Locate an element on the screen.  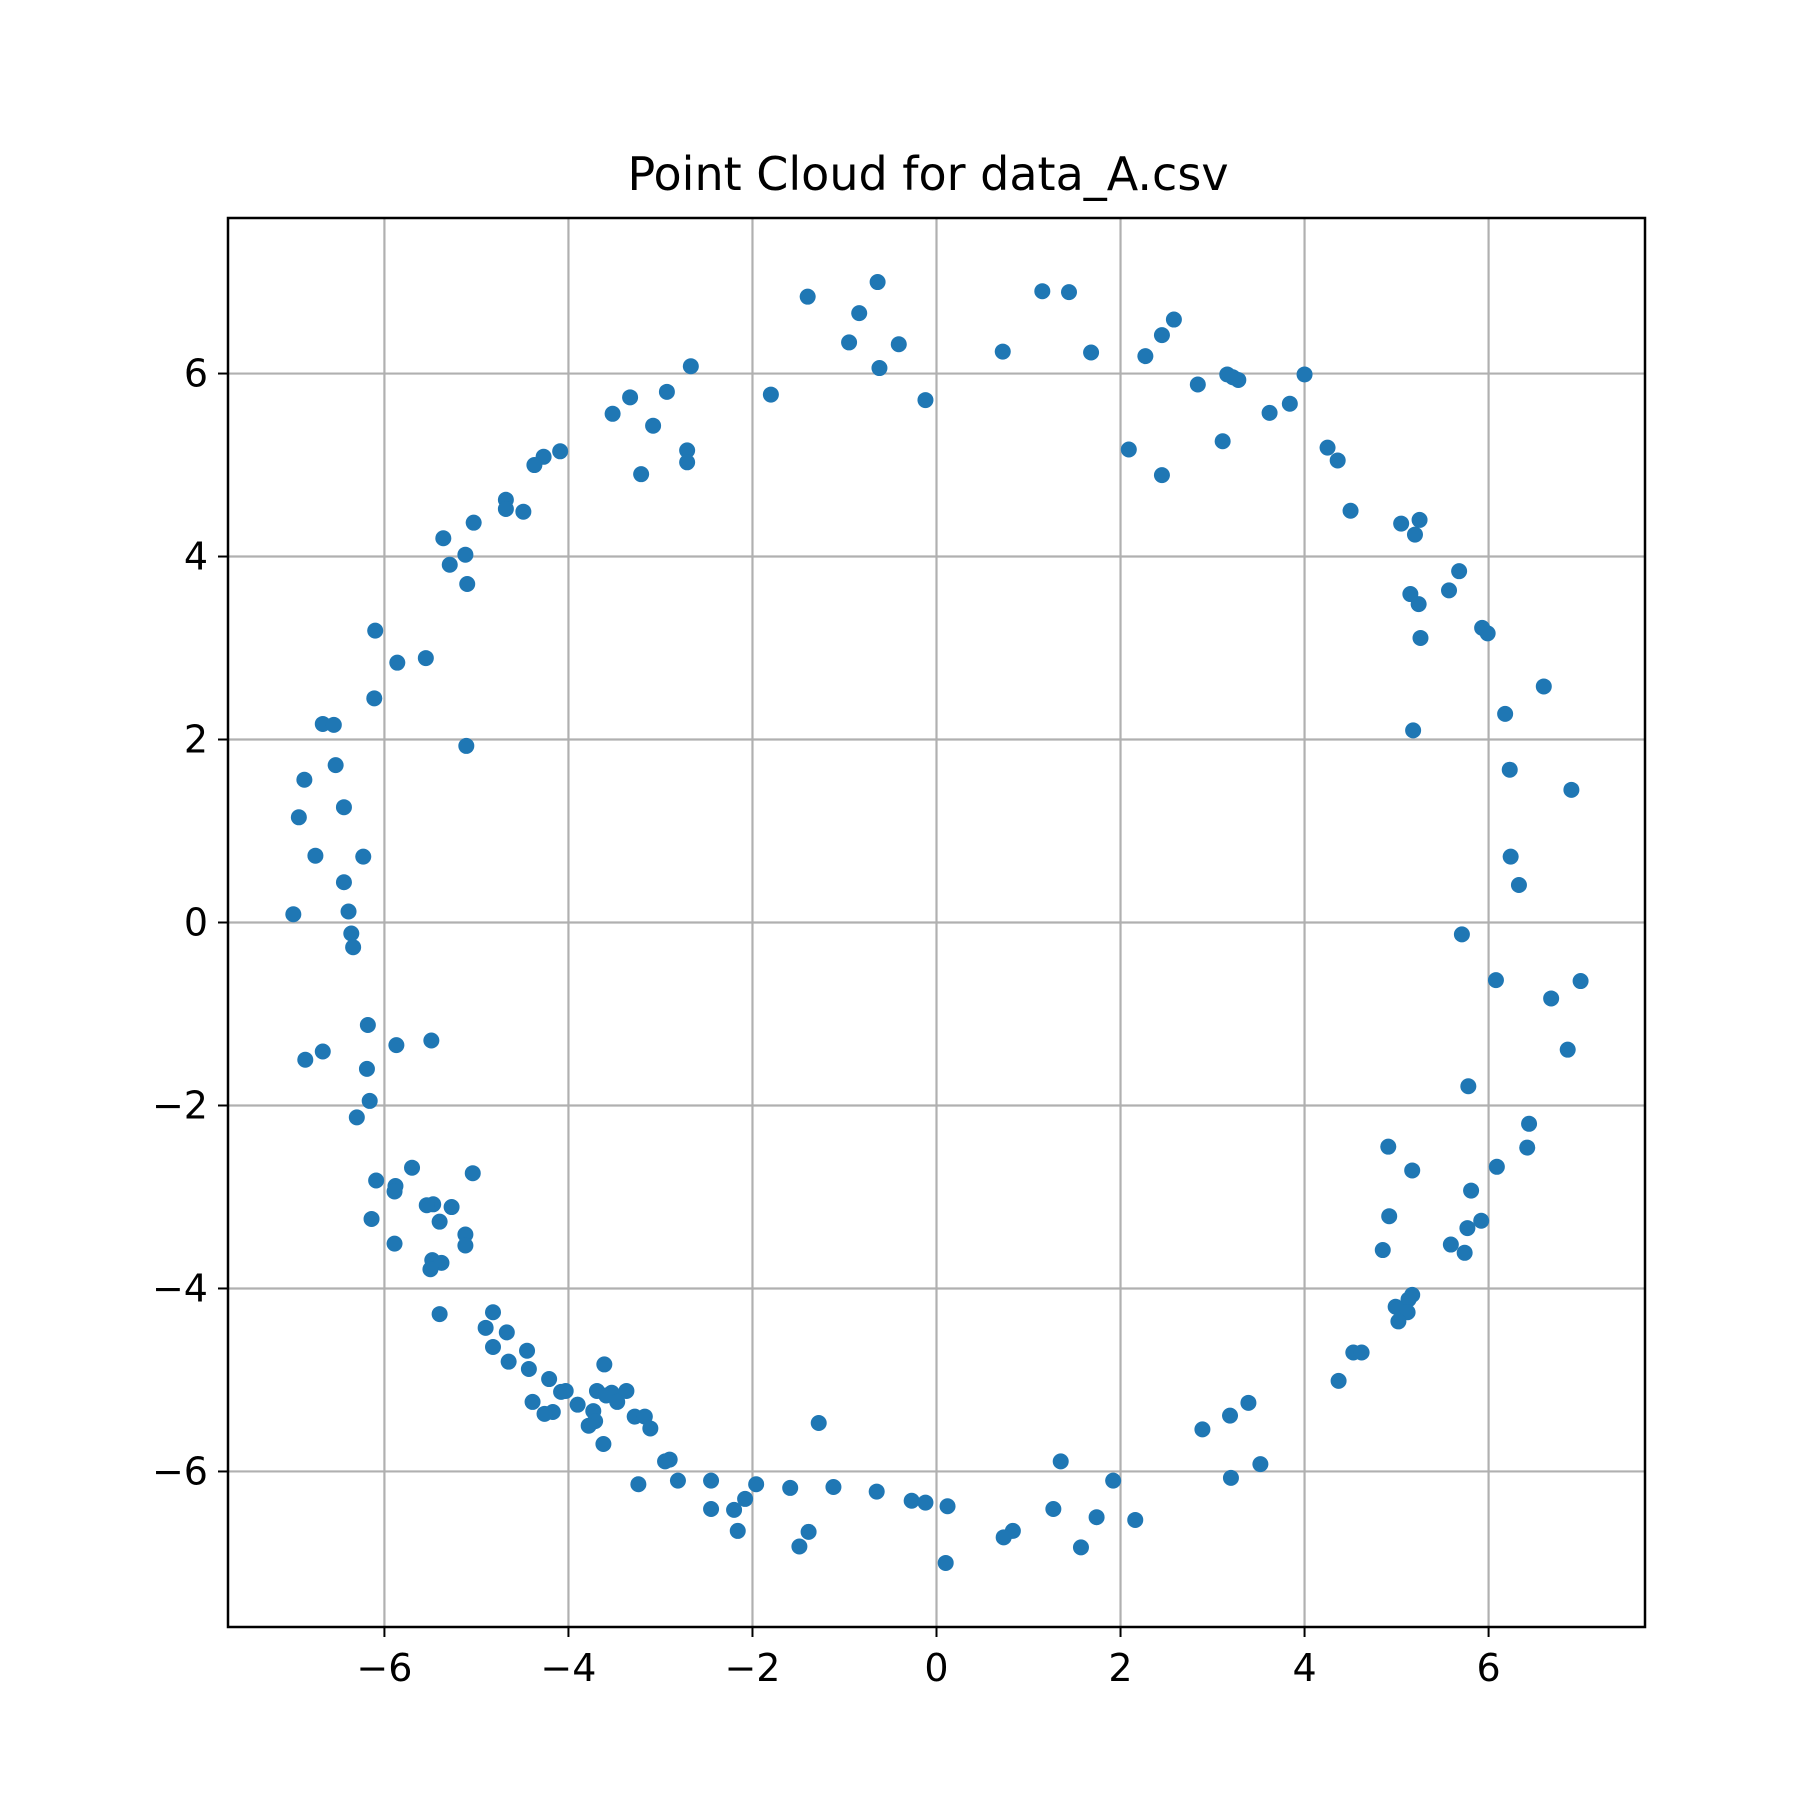
y-tick-label: −2 is located at coordinates (180, 1105).